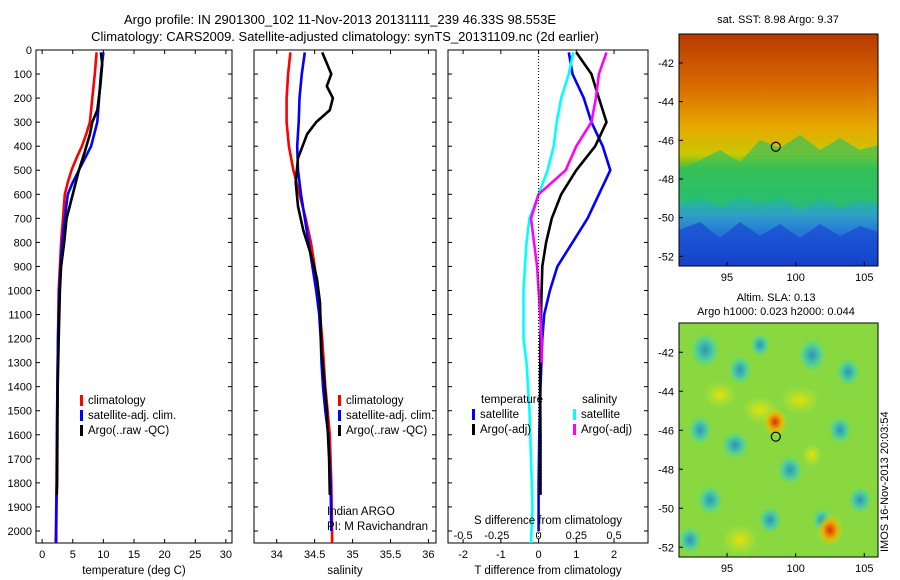 This screenshot has height=580, width=900. I want to click on series-line-climatology, so click(309, 297).